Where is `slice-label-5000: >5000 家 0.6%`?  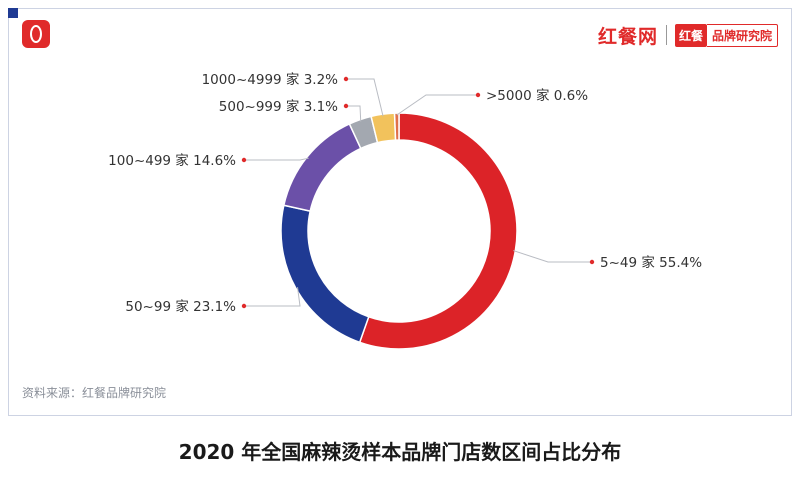 slice-label-5000: >5000 家 0.6% is located at coordinates (537, 95).